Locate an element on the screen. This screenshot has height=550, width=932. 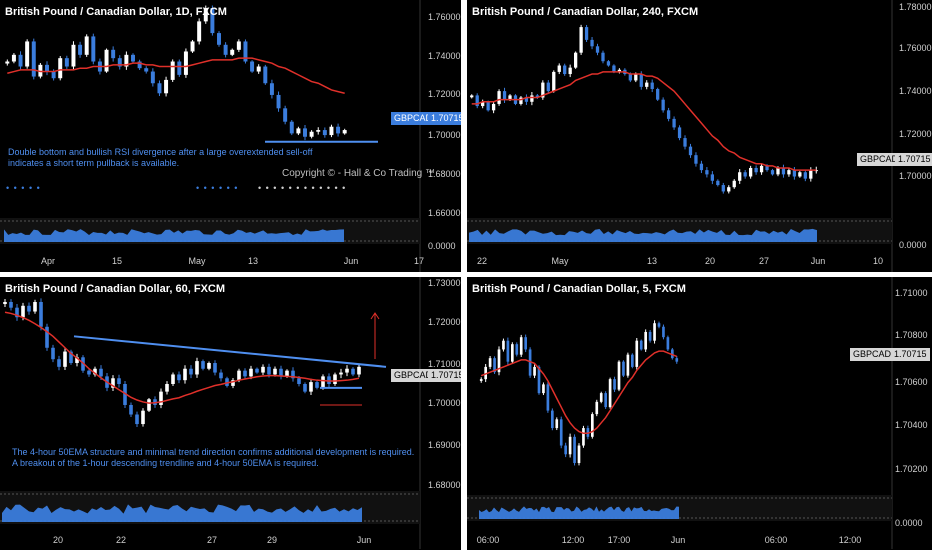
x-tick: 13 is located at coordinates (253, 261).